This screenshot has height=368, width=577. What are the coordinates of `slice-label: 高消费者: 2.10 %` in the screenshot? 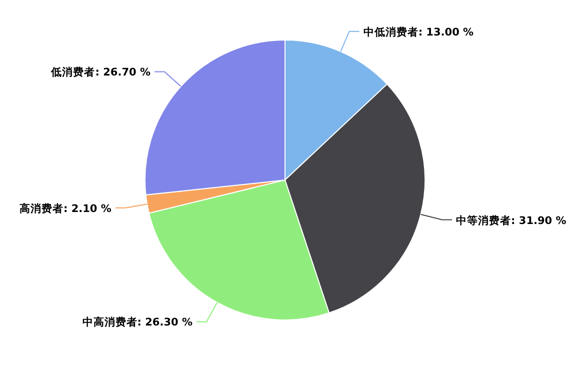 It's located at (65, 208).